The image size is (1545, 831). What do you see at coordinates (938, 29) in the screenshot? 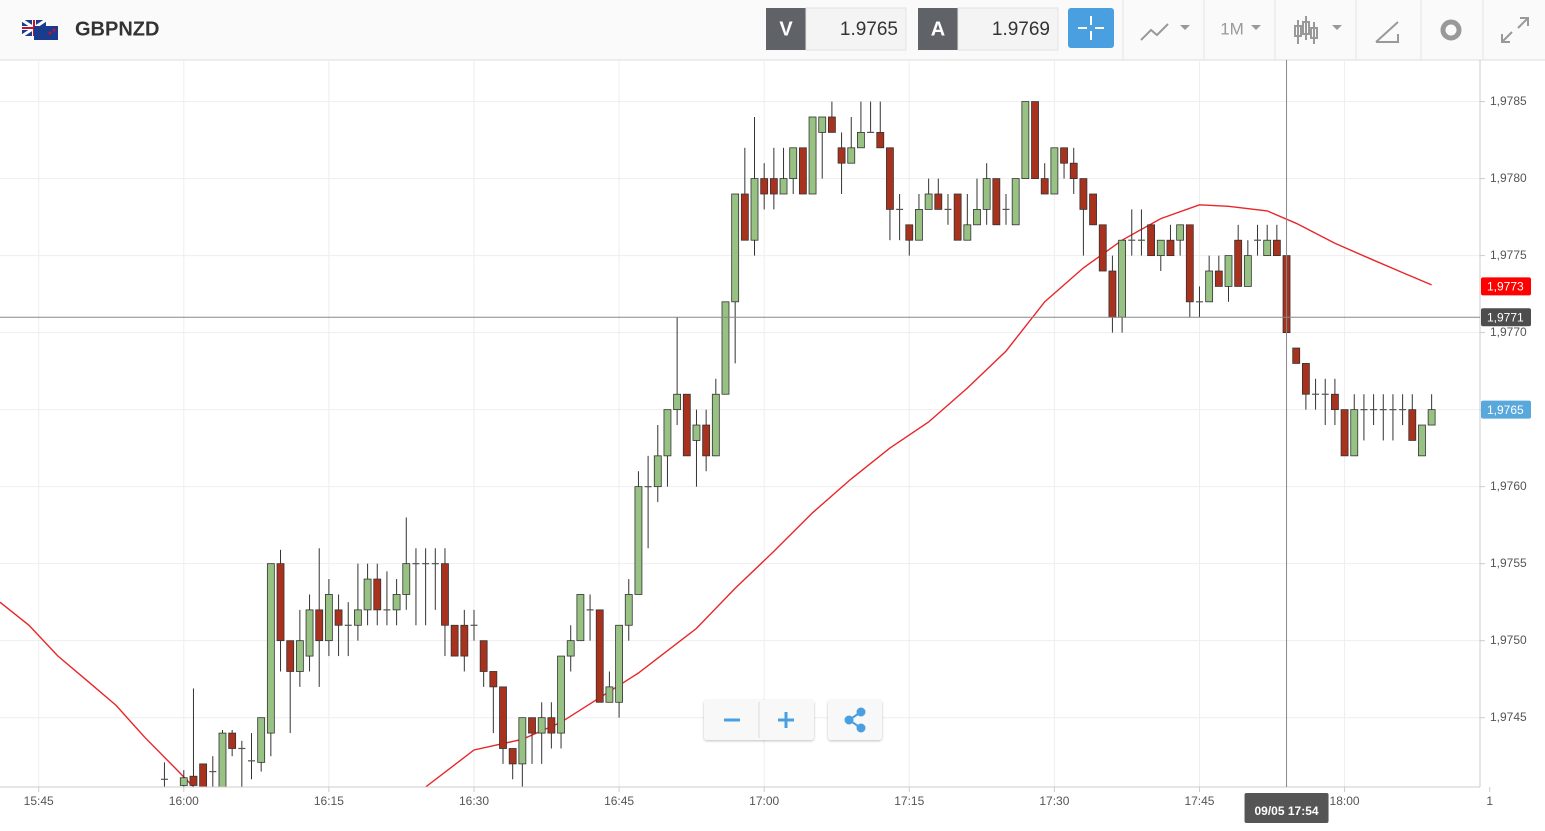
I see `ask-button` at bounding box center [938, 29].